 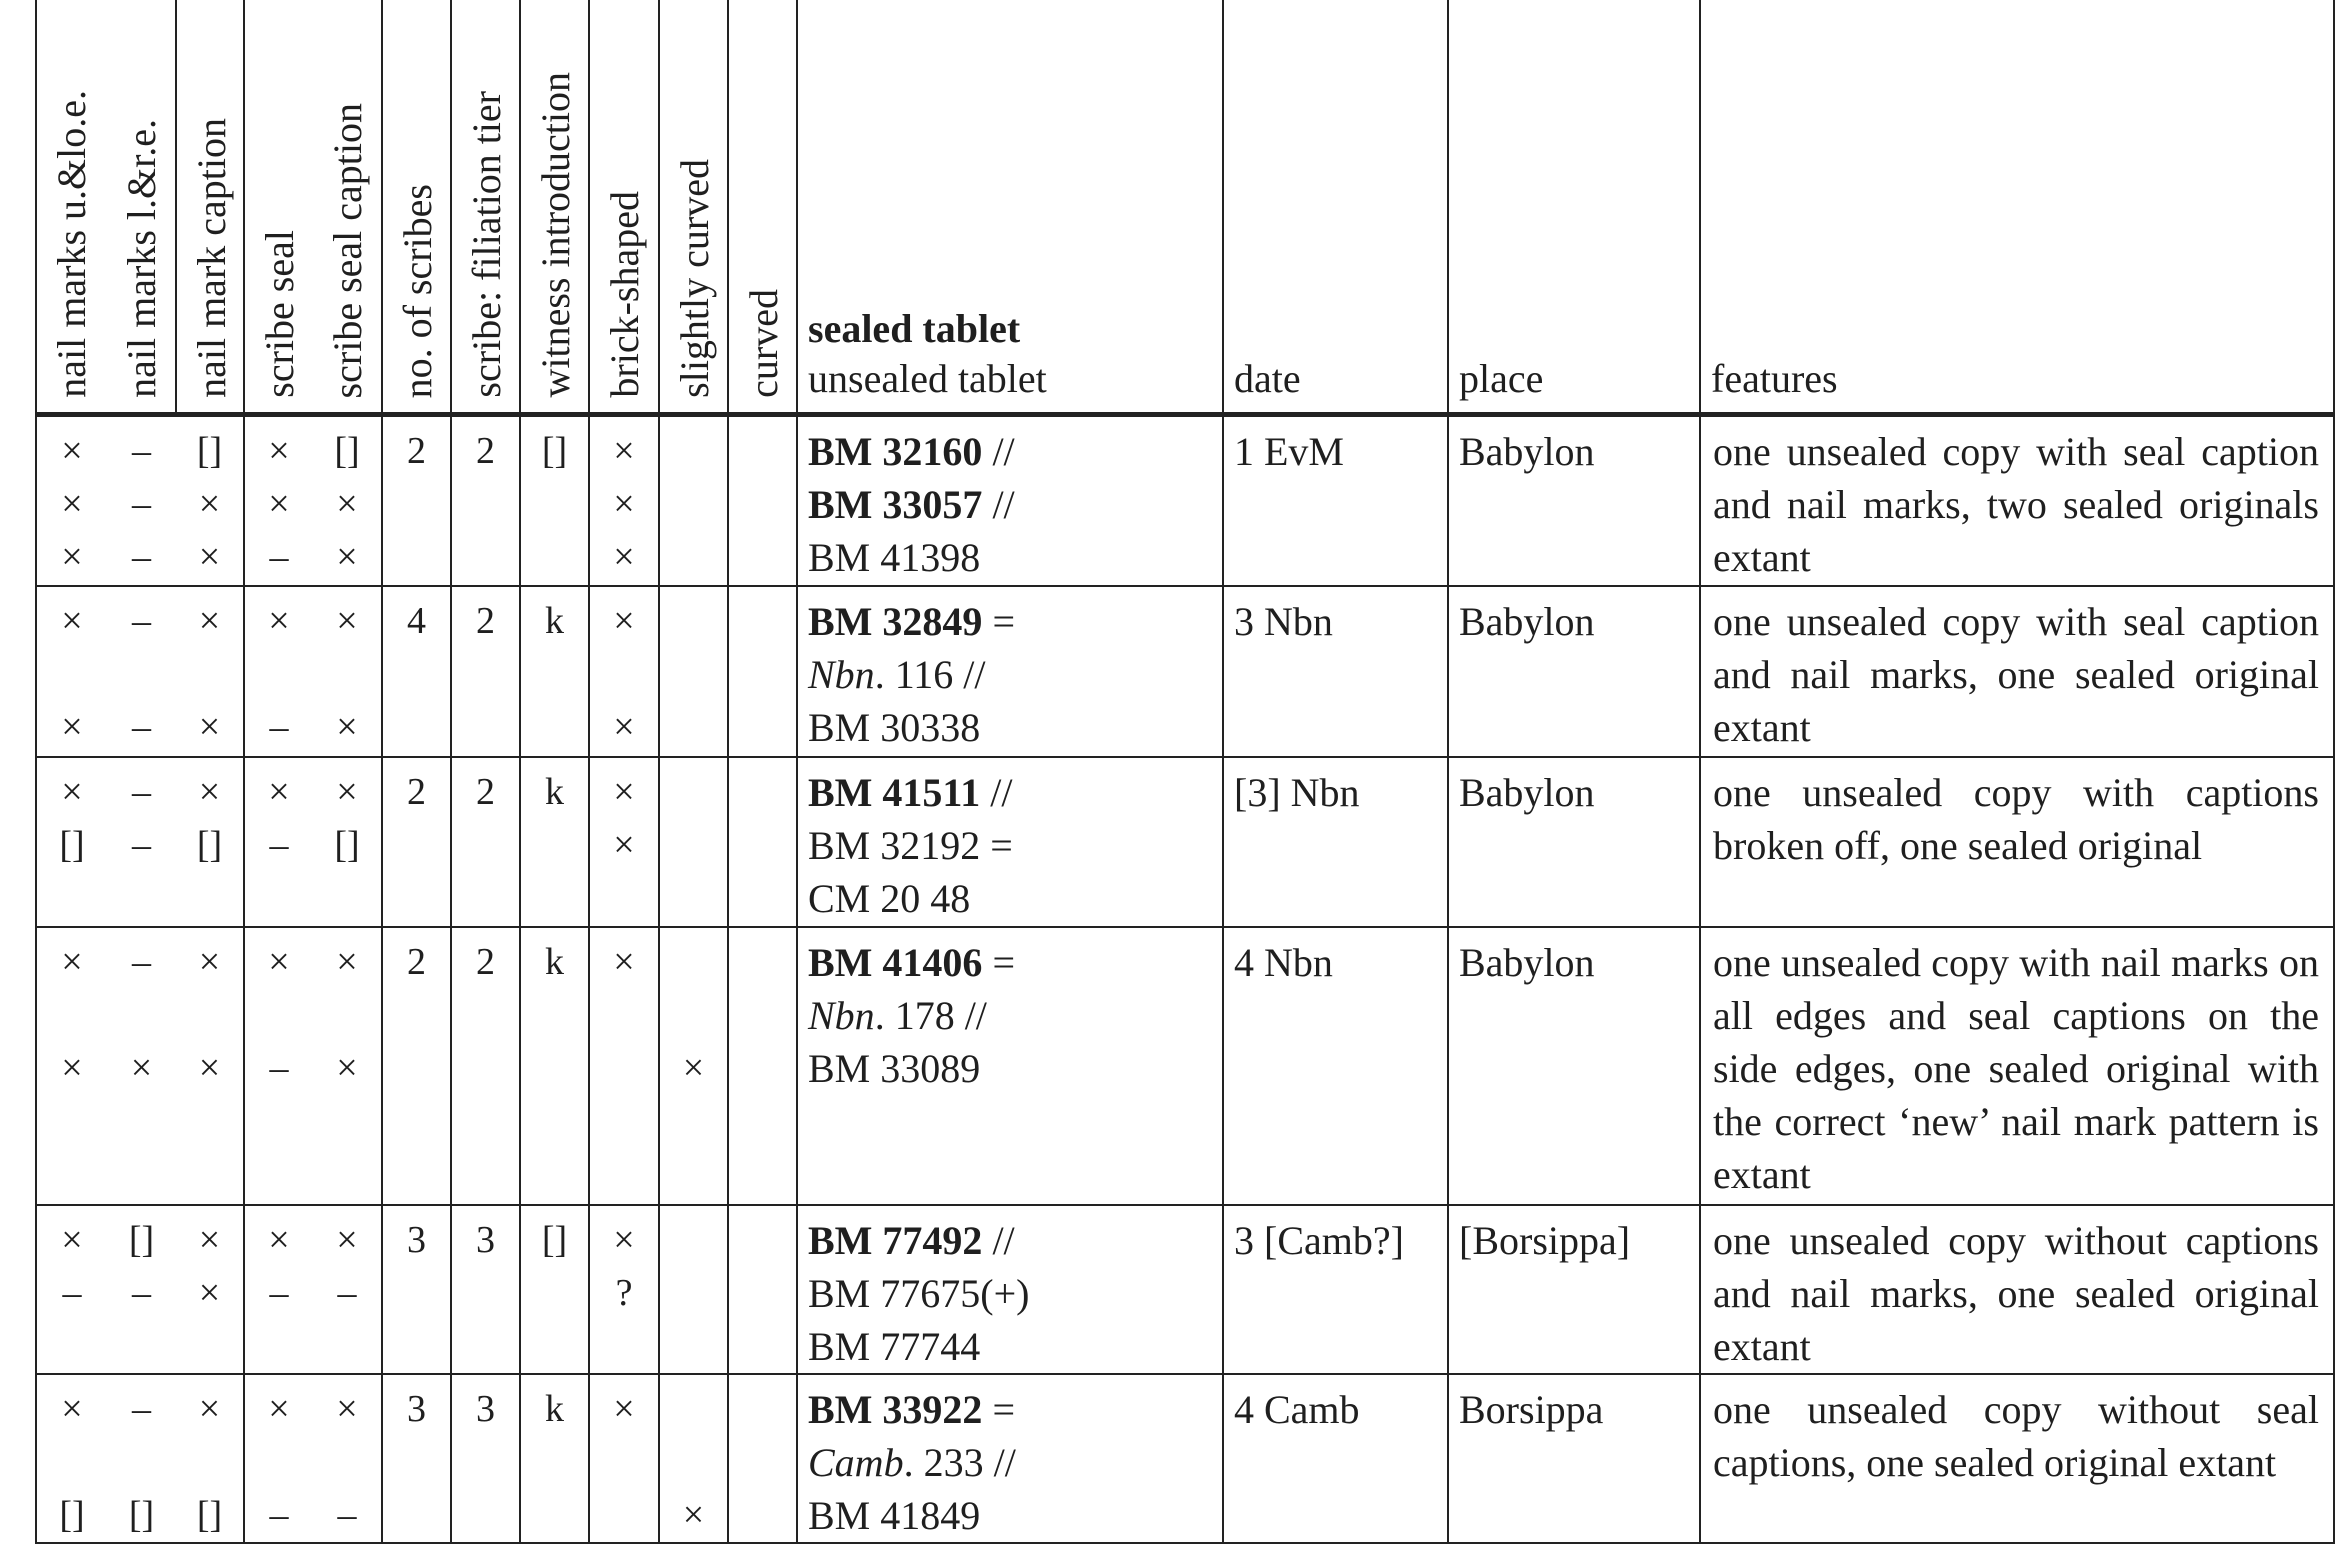 What do you see at coordinates (895, 504) in the screenshot?
I see `sealed-tablet-id: BM 33057` at bounding box center [895, 504].